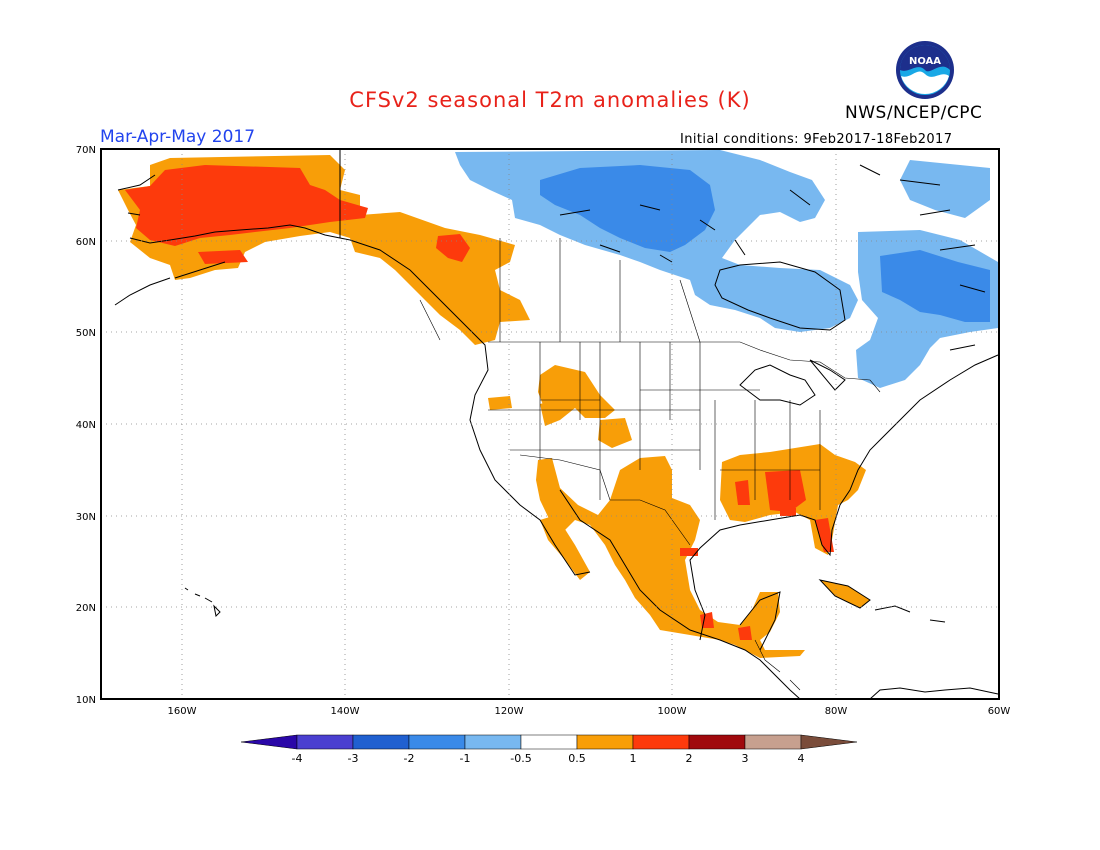  Describe the element at coordinates (745, 758) in the screenshot. I see `colorbar-label: 3` at that location.